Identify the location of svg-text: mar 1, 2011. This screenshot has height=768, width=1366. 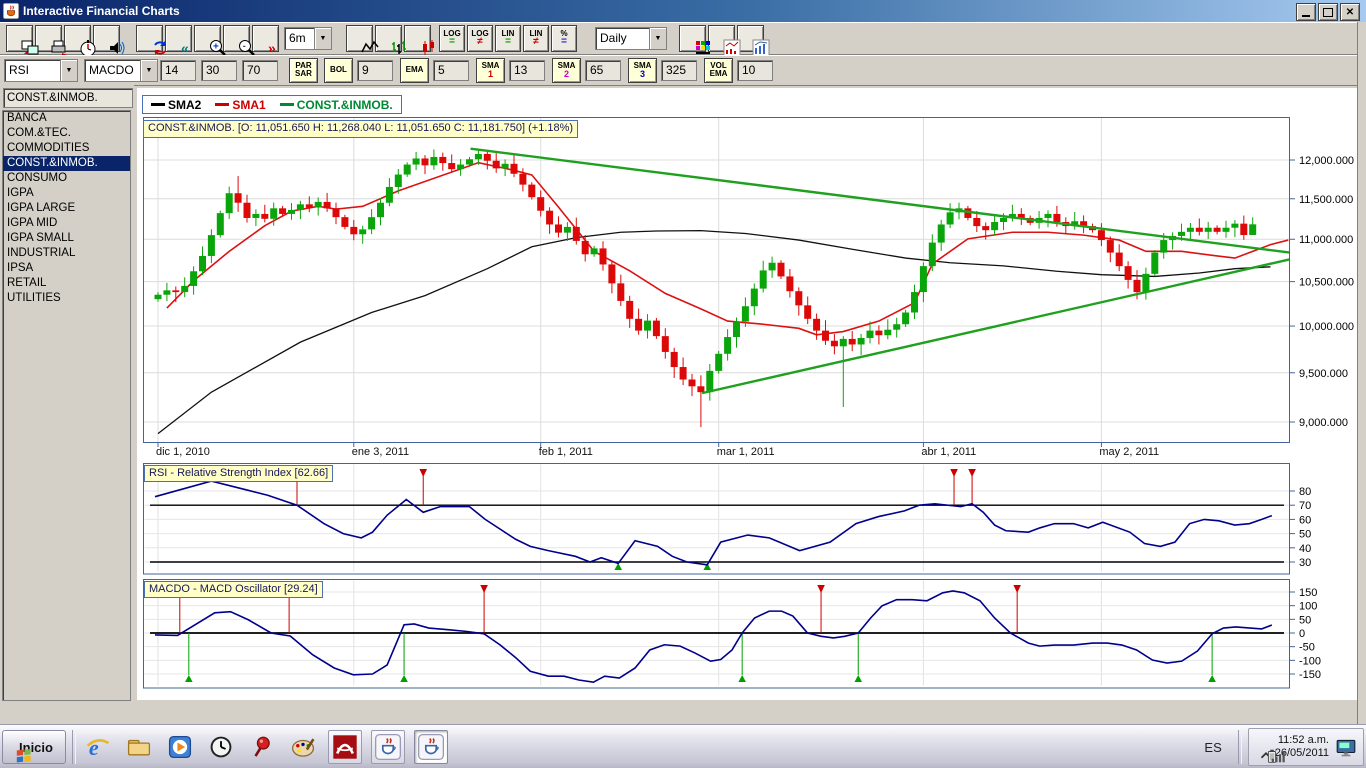
(746, 452).